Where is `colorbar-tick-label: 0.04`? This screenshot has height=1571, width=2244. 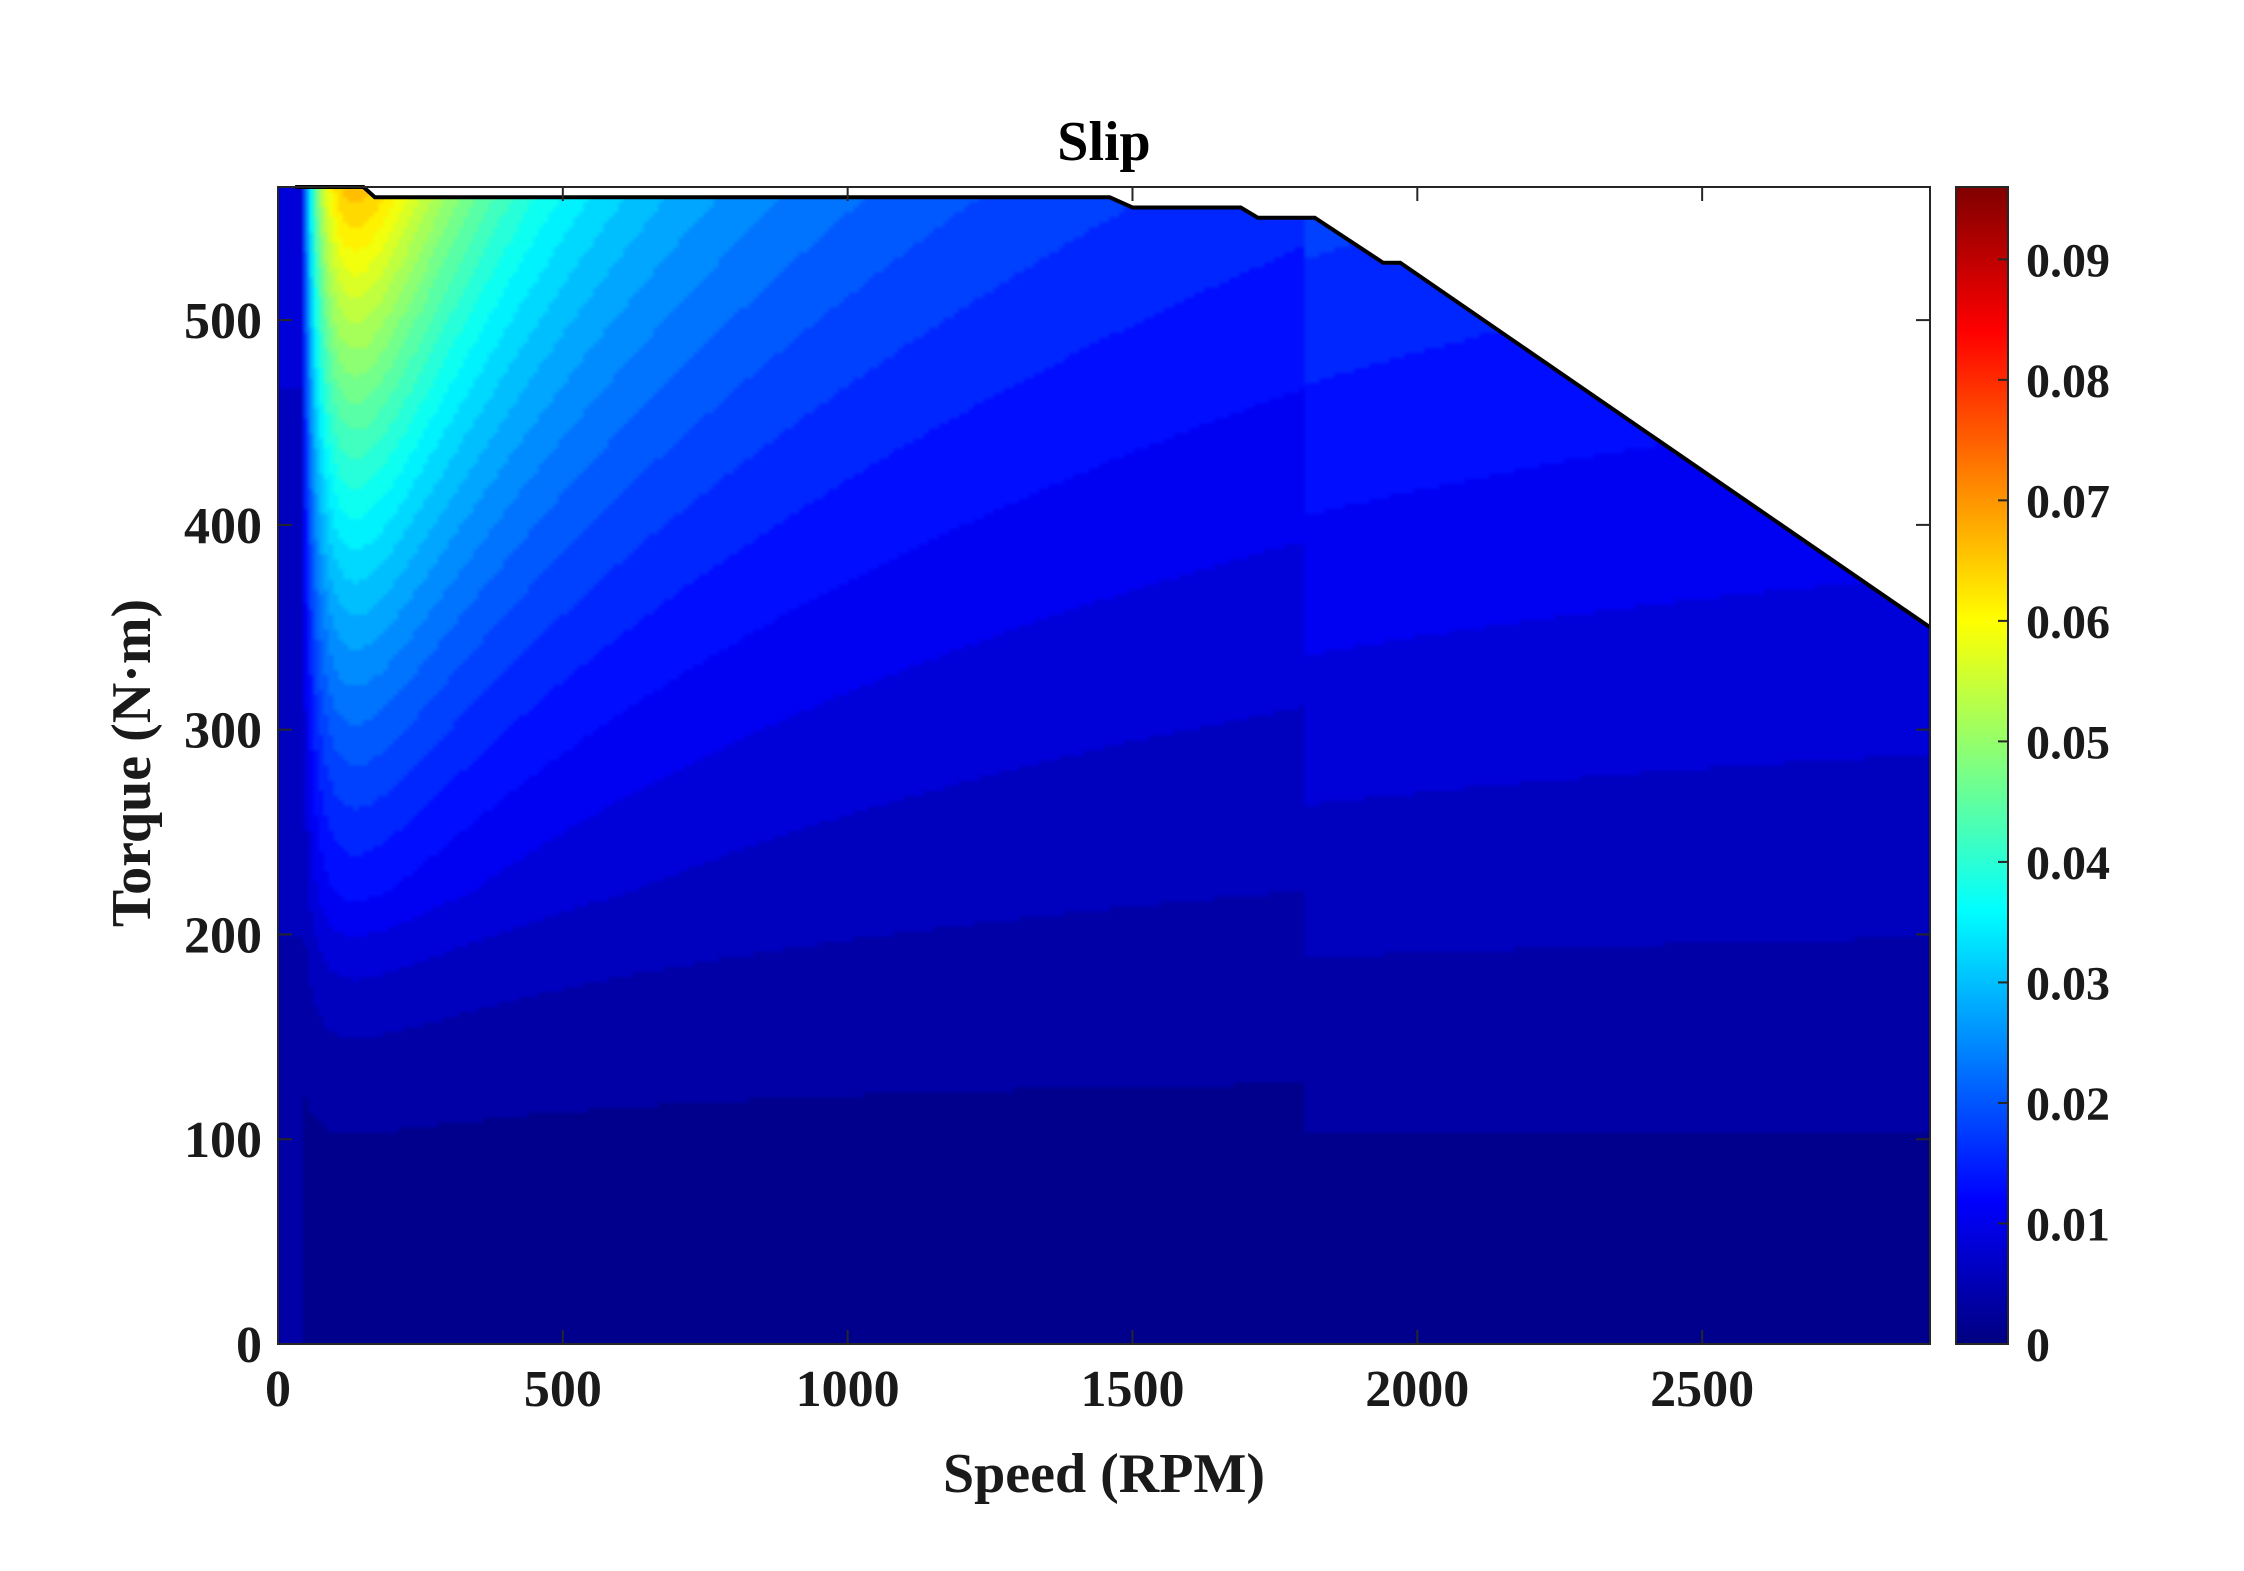
colorbar-tick-label: 0.04 is located at coordinates (2068, 863).